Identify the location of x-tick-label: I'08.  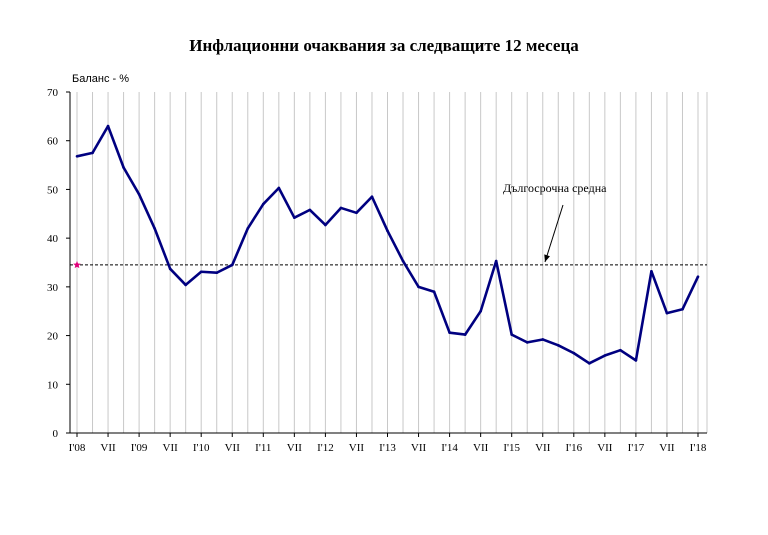
(77, 448).